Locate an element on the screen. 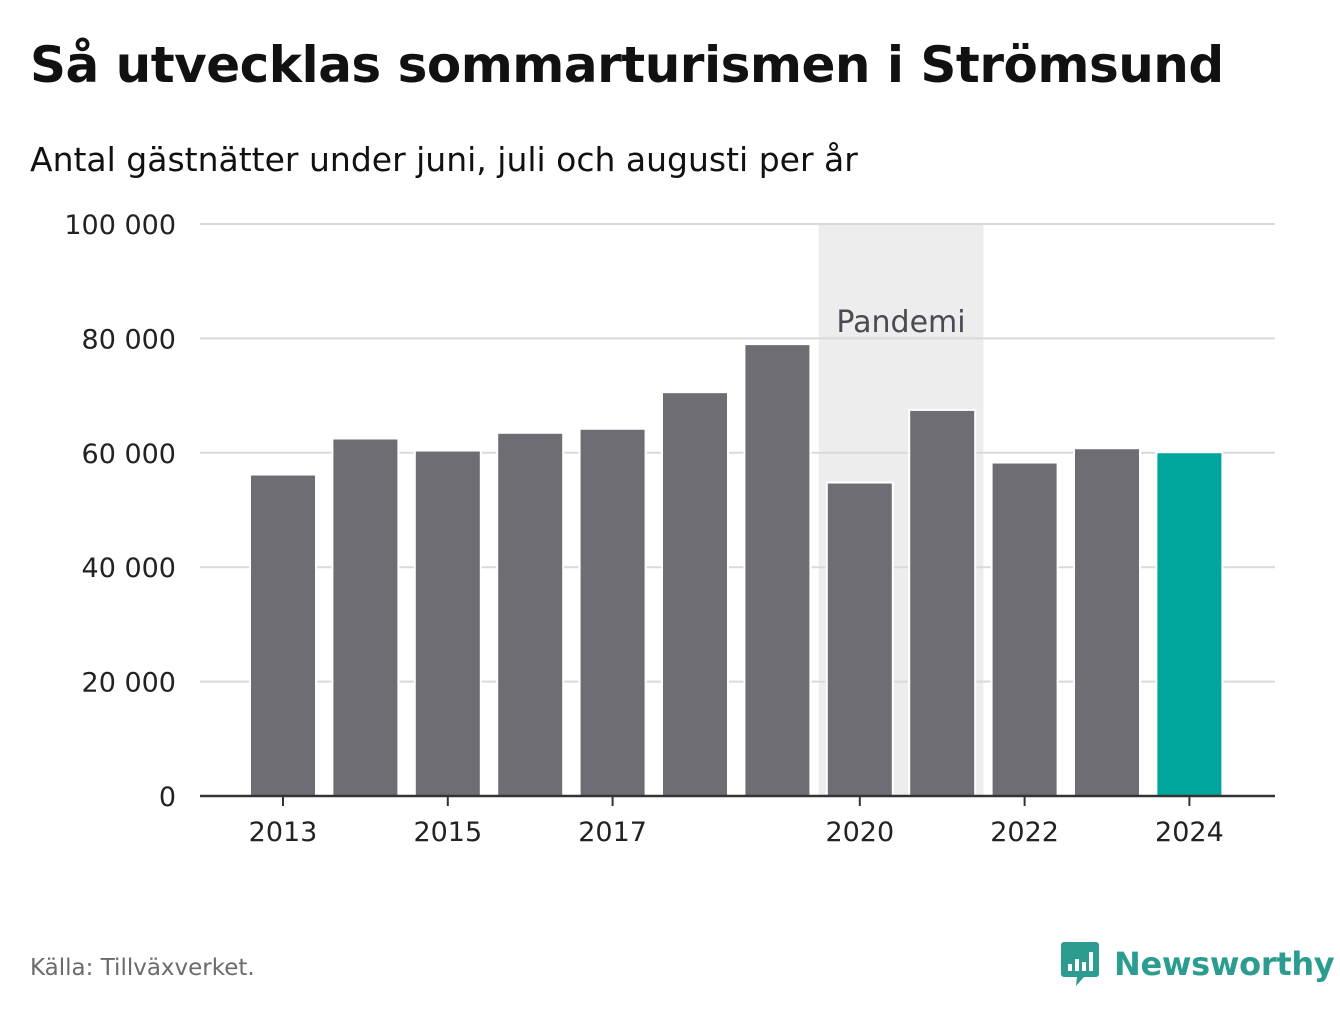 The height and width of the screenshot is (1020, 1340). chart-title: Så utvecklas sommarturismen i Strömsund is located at coordinates (627, 65).